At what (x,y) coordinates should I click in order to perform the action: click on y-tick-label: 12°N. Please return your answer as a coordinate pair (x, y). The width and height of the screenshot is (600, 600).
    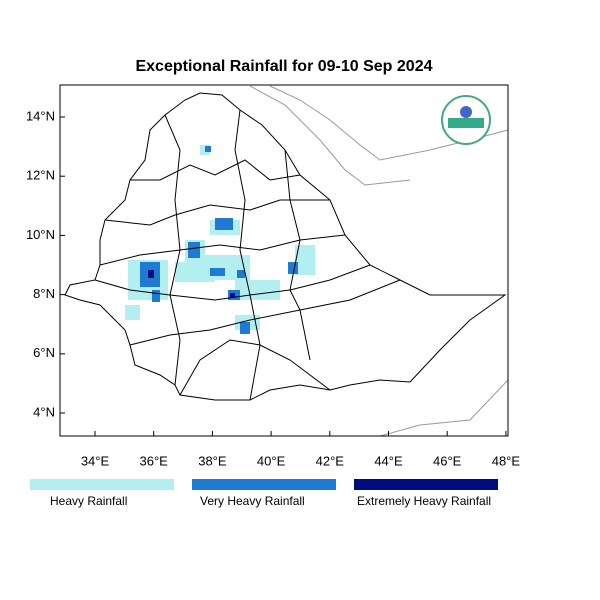
    Looking at the image, I should click on (40, 175).